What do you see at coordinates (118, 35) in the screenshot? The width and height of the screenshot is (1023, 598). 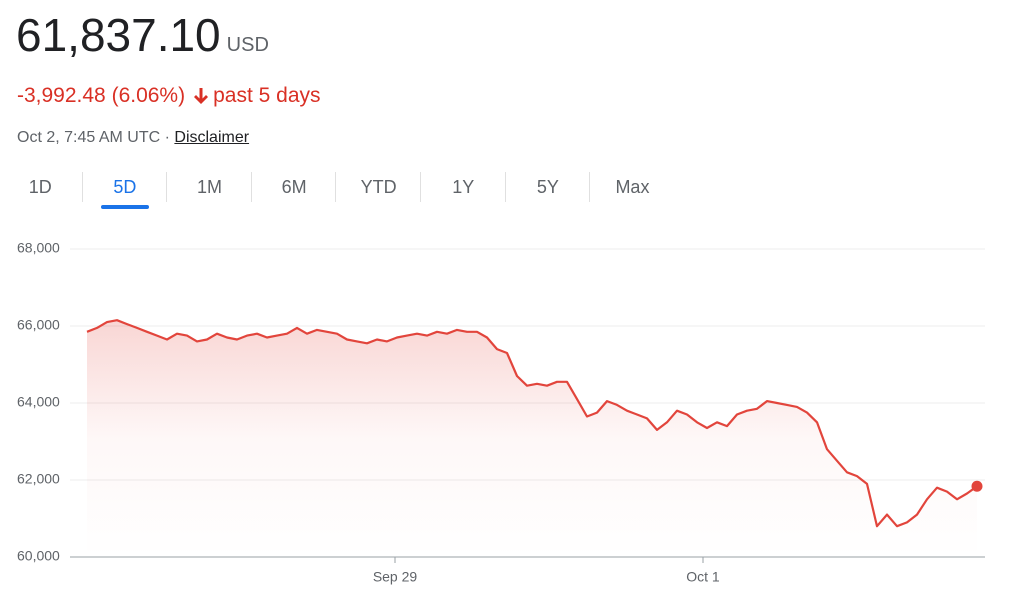 I see `price-value: 61,837.10` at bounding box center [118, 35].